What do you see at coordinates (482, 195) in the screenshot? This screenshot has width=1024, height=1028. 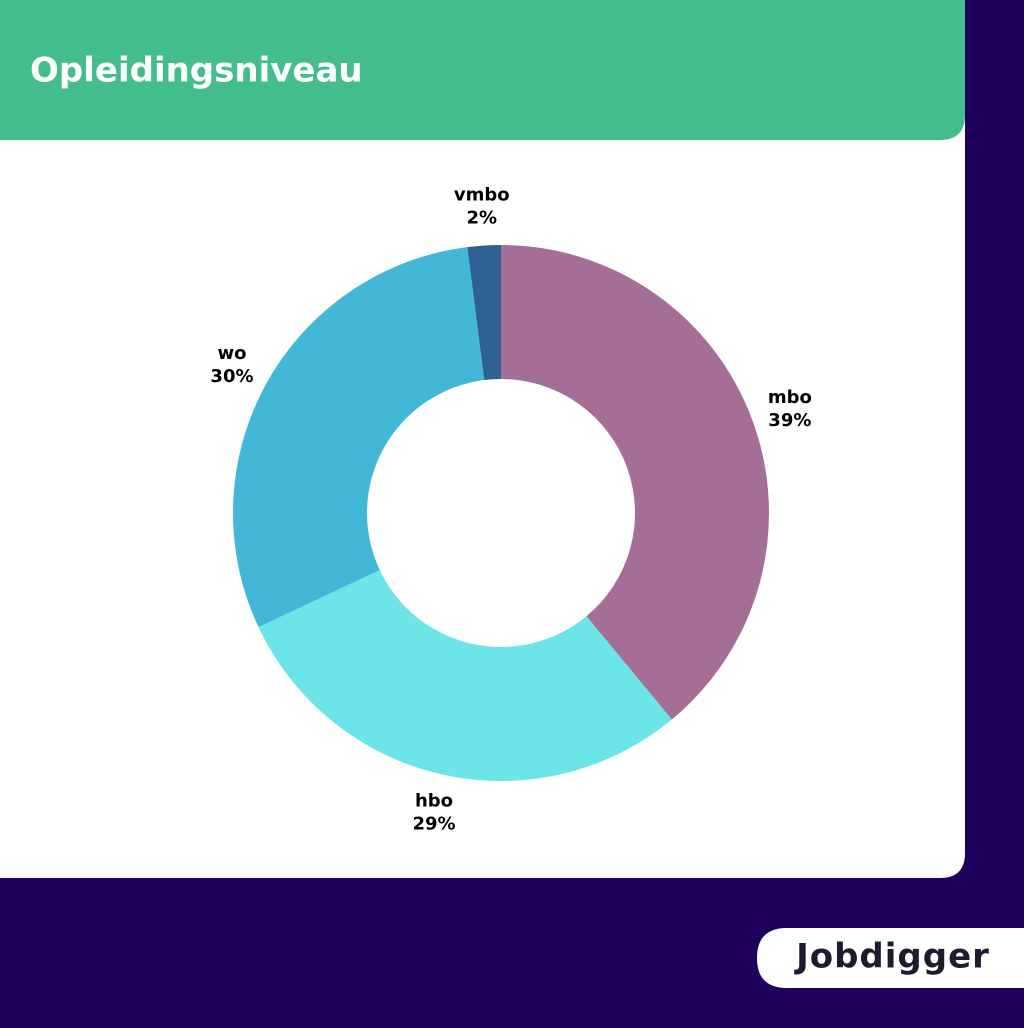 I see `slice-label: vmbo` at bounding box center [482, 195].